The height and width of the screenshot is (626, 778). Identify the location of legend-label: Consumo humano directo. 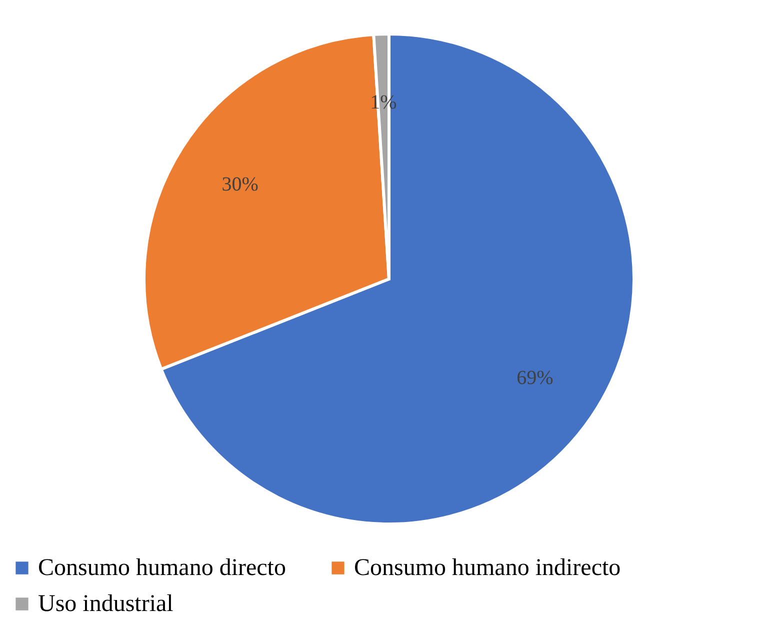
(162, 568).